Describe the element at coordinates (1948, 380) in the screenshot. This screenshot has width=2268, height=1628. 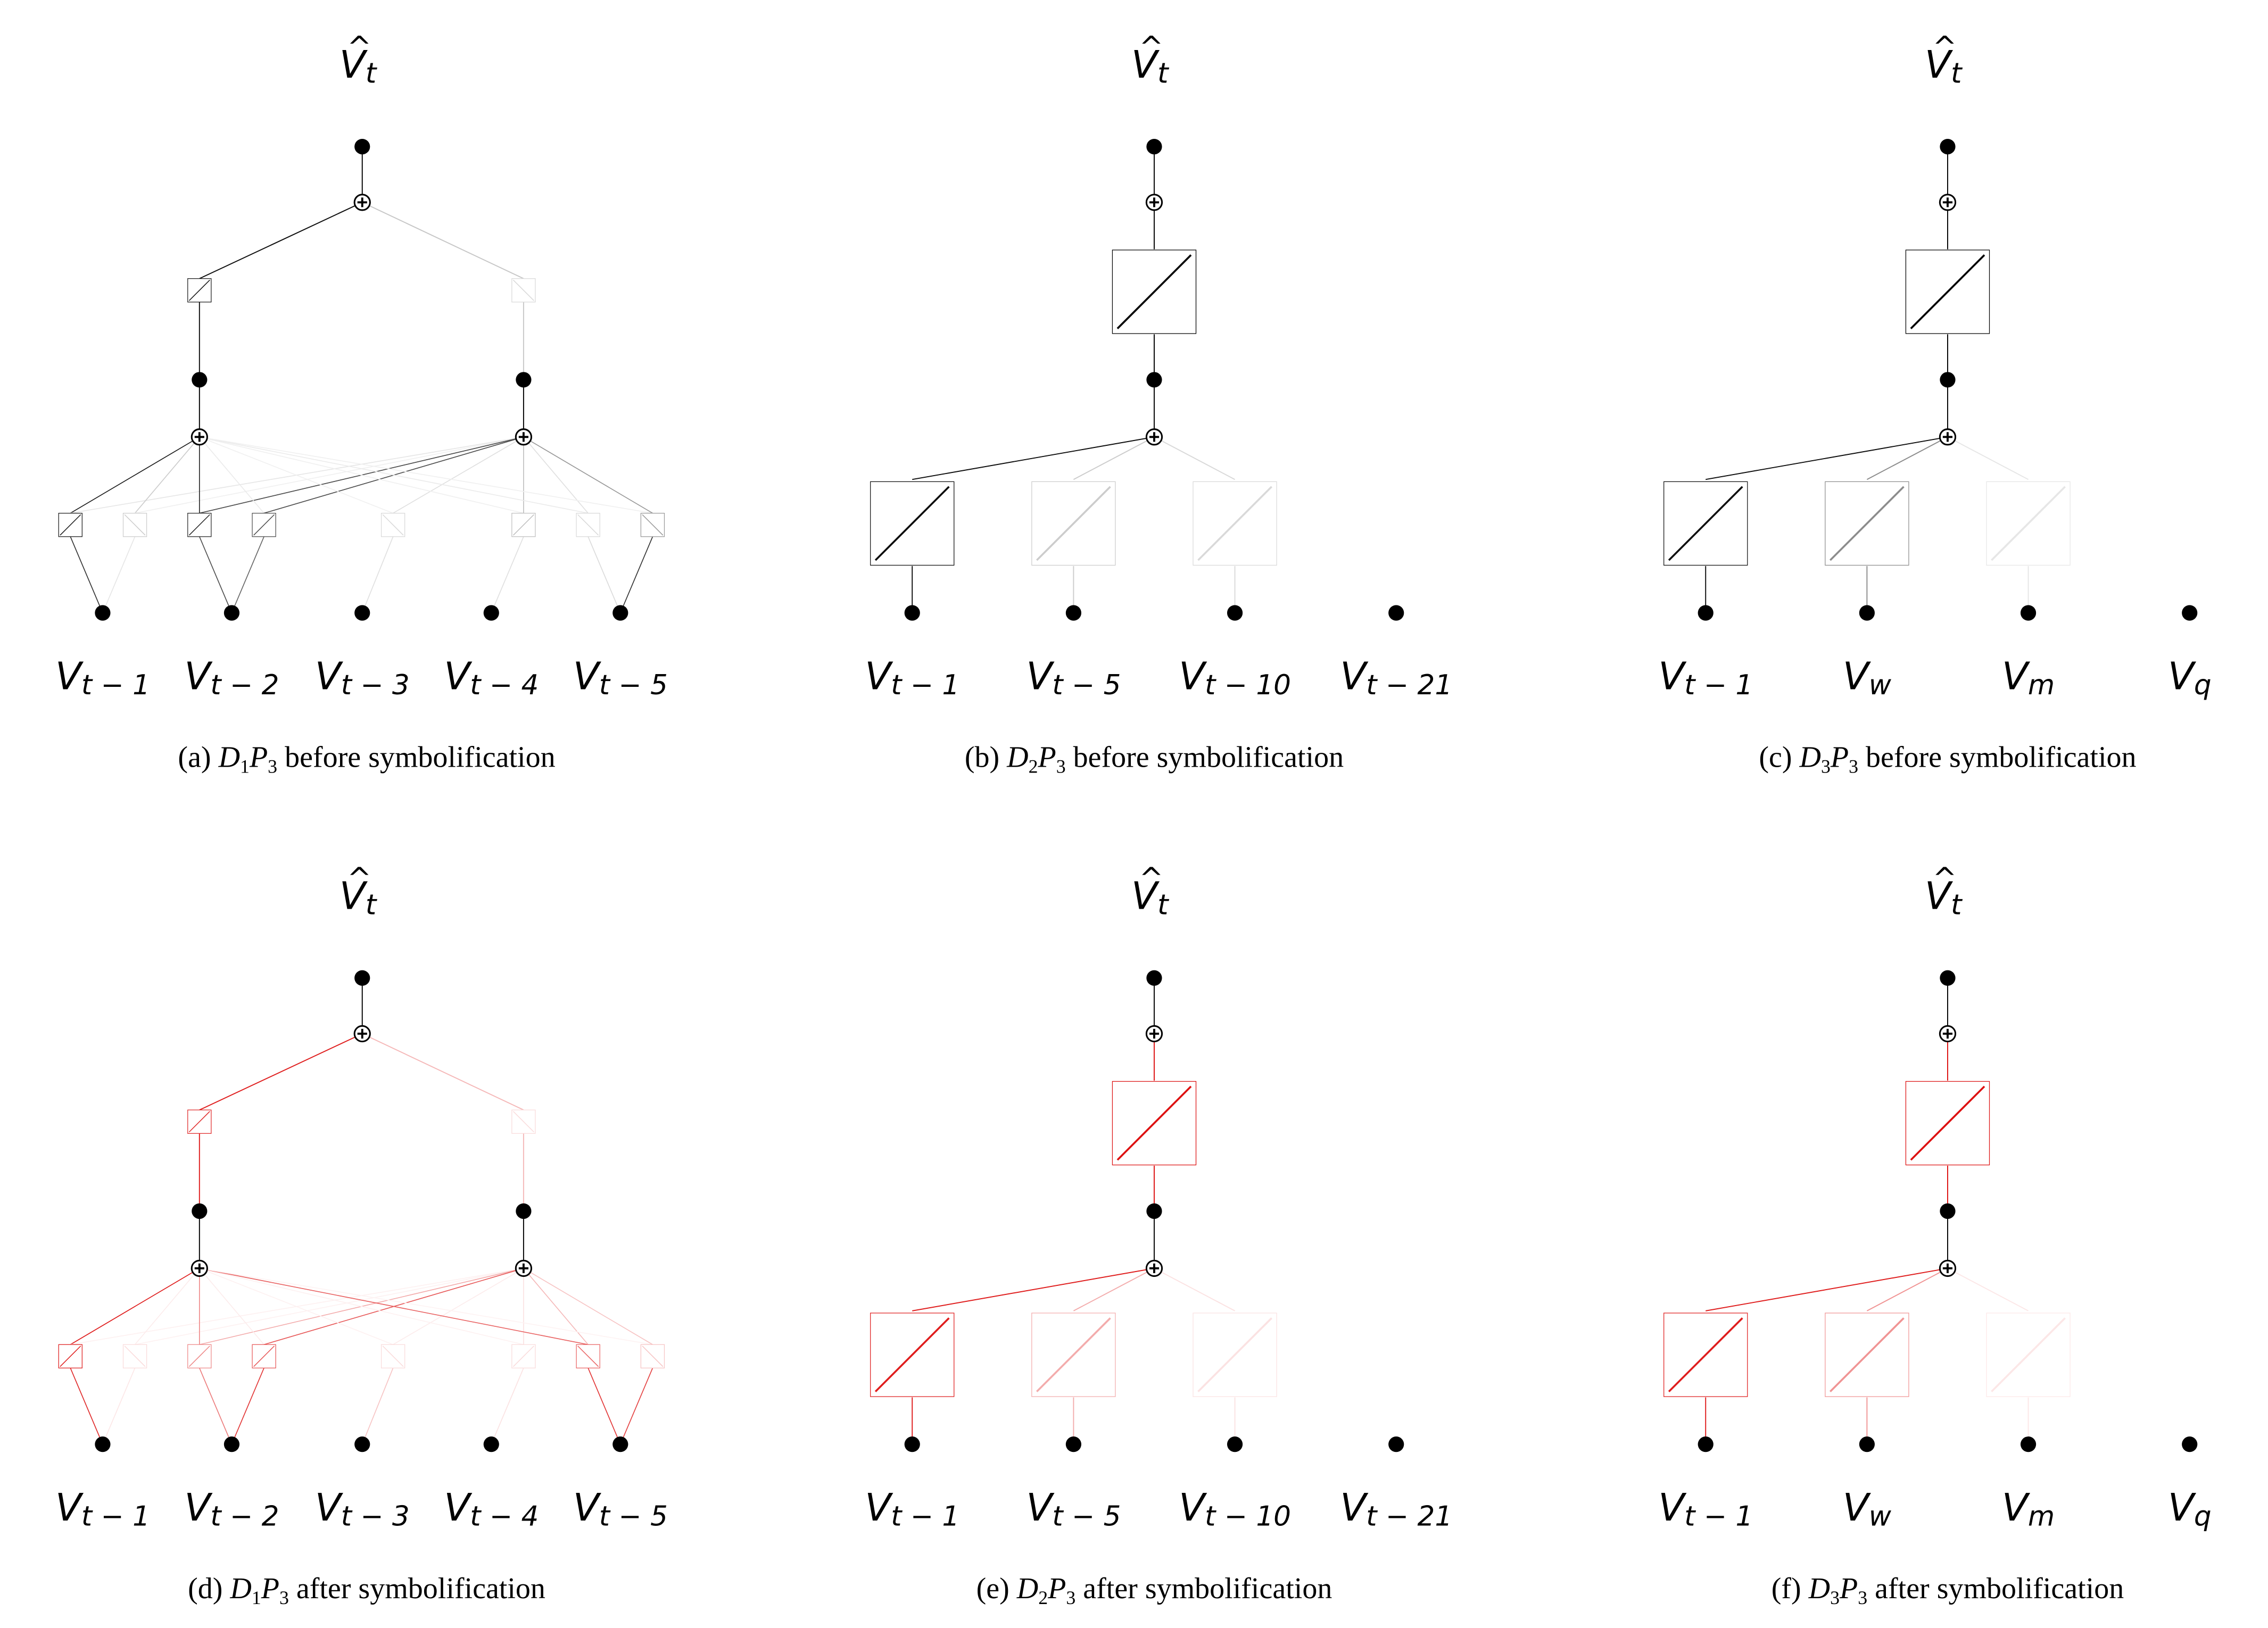
I see `hidden-node` at that location.